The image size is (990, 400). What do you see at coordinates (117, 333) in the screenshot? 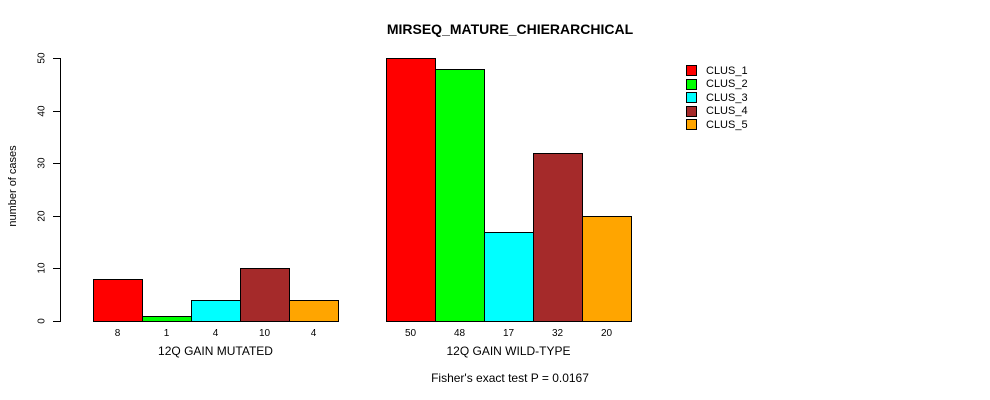
I see `bar-value-label: 8` at bounding box center [117, 333].